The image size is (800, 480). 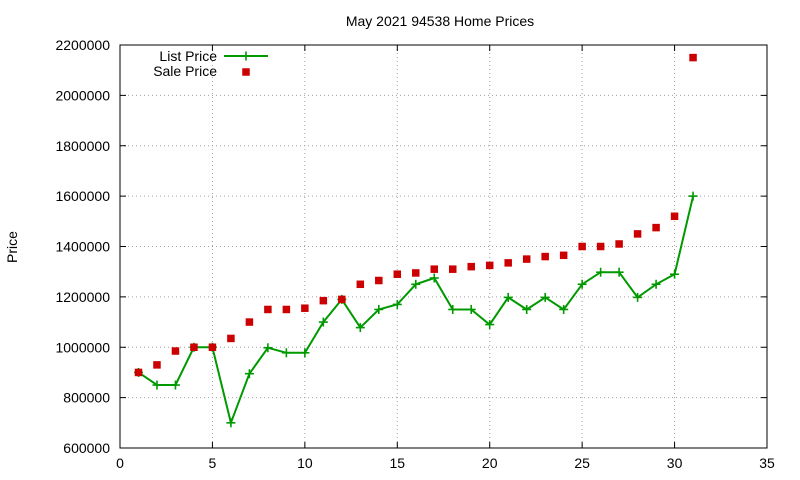 I want to click on y-tick-label: 1200000, so click(x=82, y=297).